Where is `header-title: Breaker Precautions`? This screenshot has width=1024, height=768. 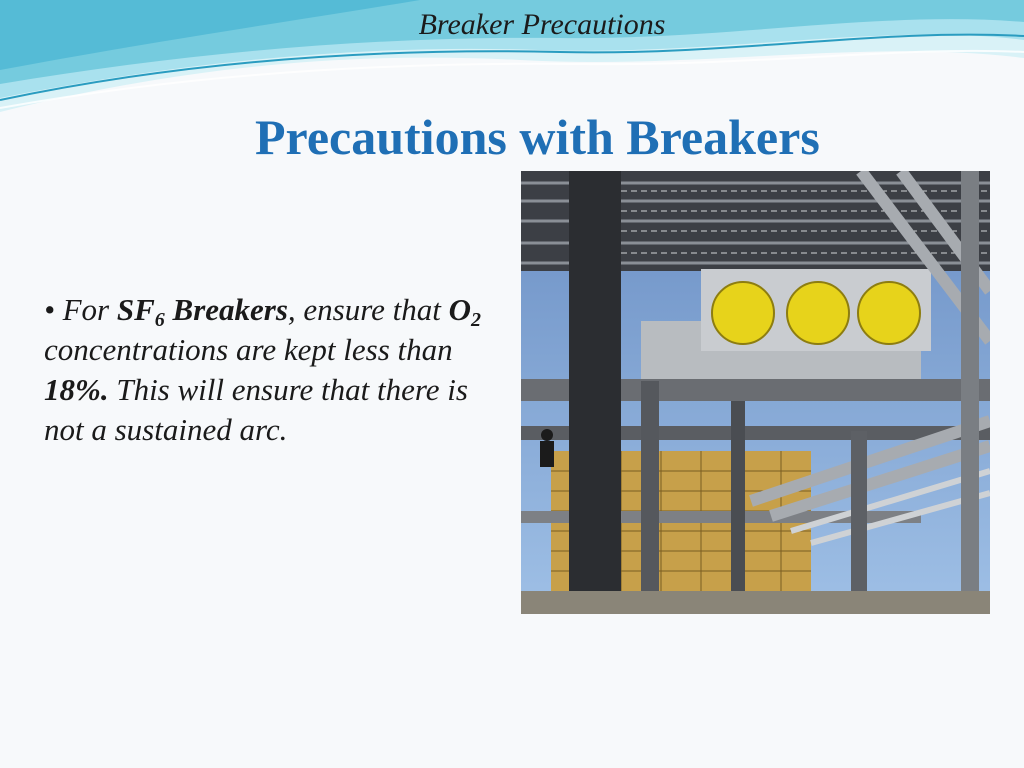 header-title: Breaker Precautions is located at coordinates (542, 24).